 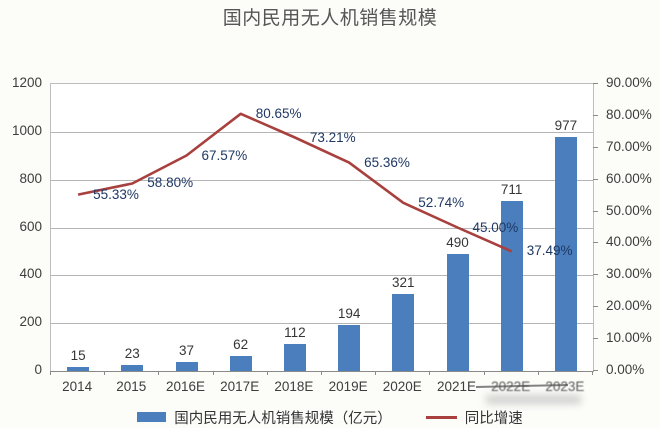 What do you see at coordinates (152, 417) in the screenshot?
I see `bar-series-swatch-icon` at bounding box center [152, 417].